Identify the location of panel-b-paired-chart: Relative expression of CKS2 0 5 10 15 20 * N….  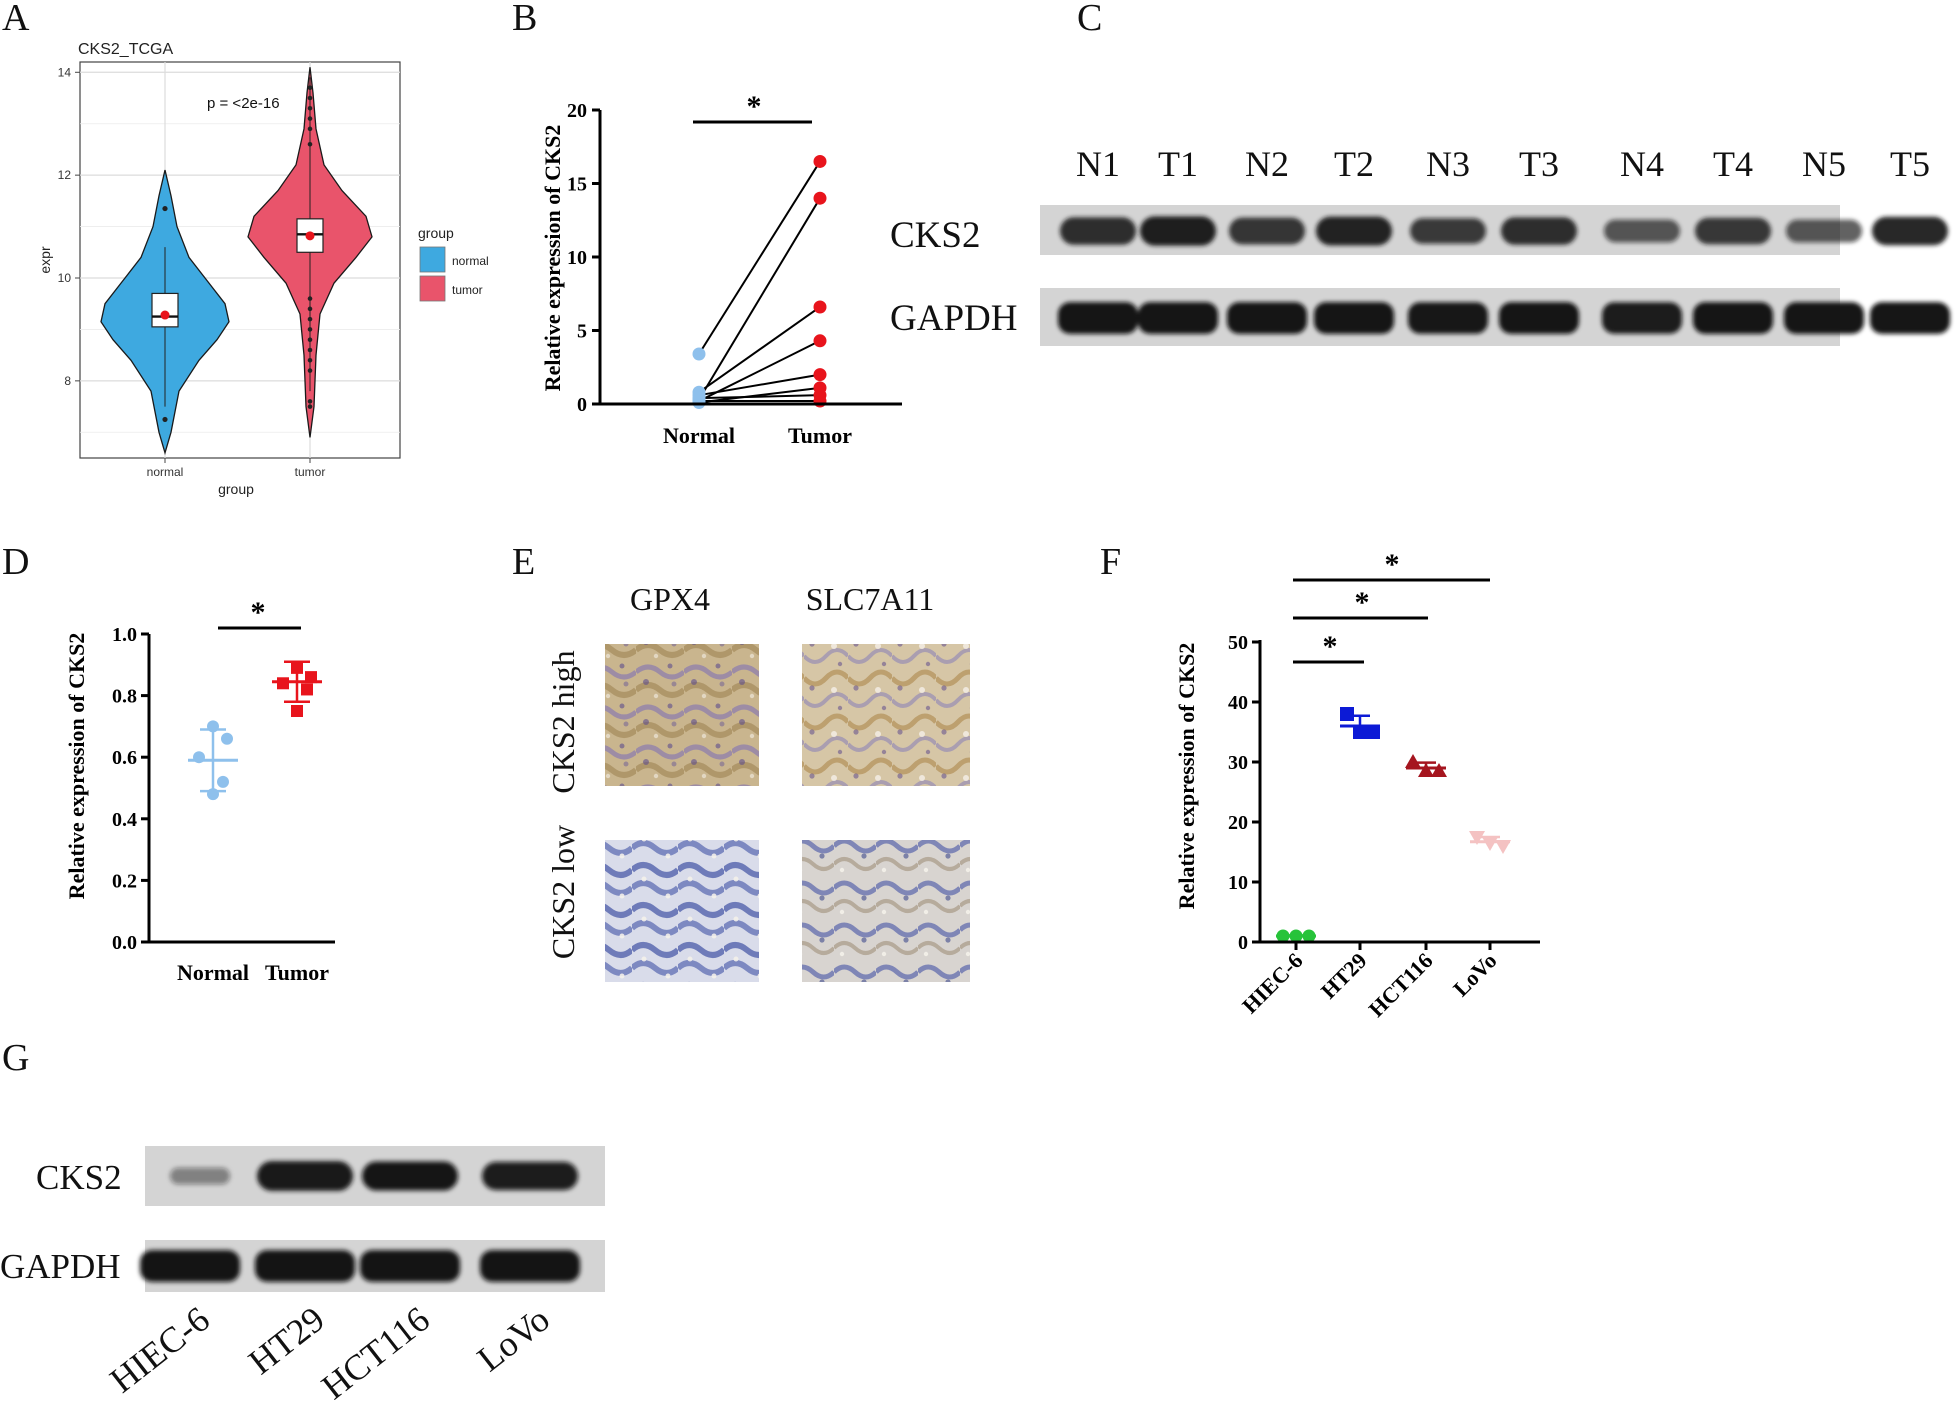
(721, 269).